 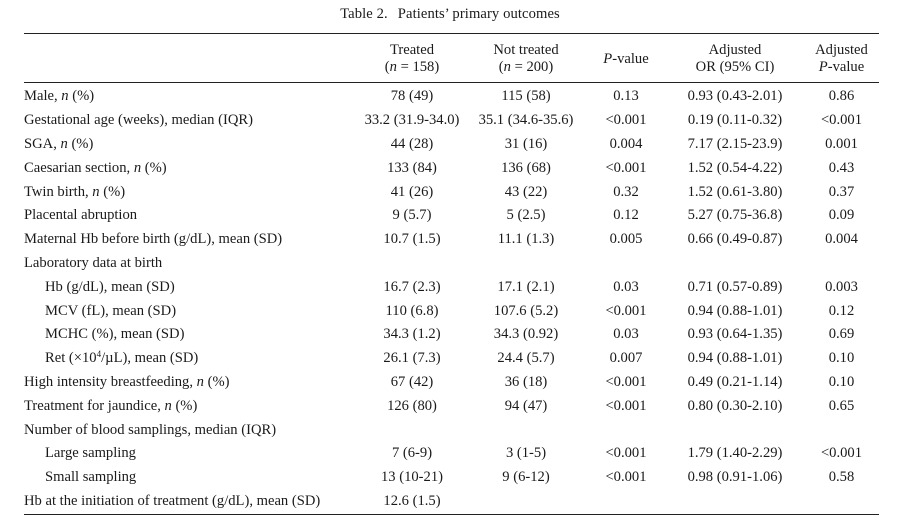 I want to click on row-label-text: Large sampling, so click(x=90, y=453).